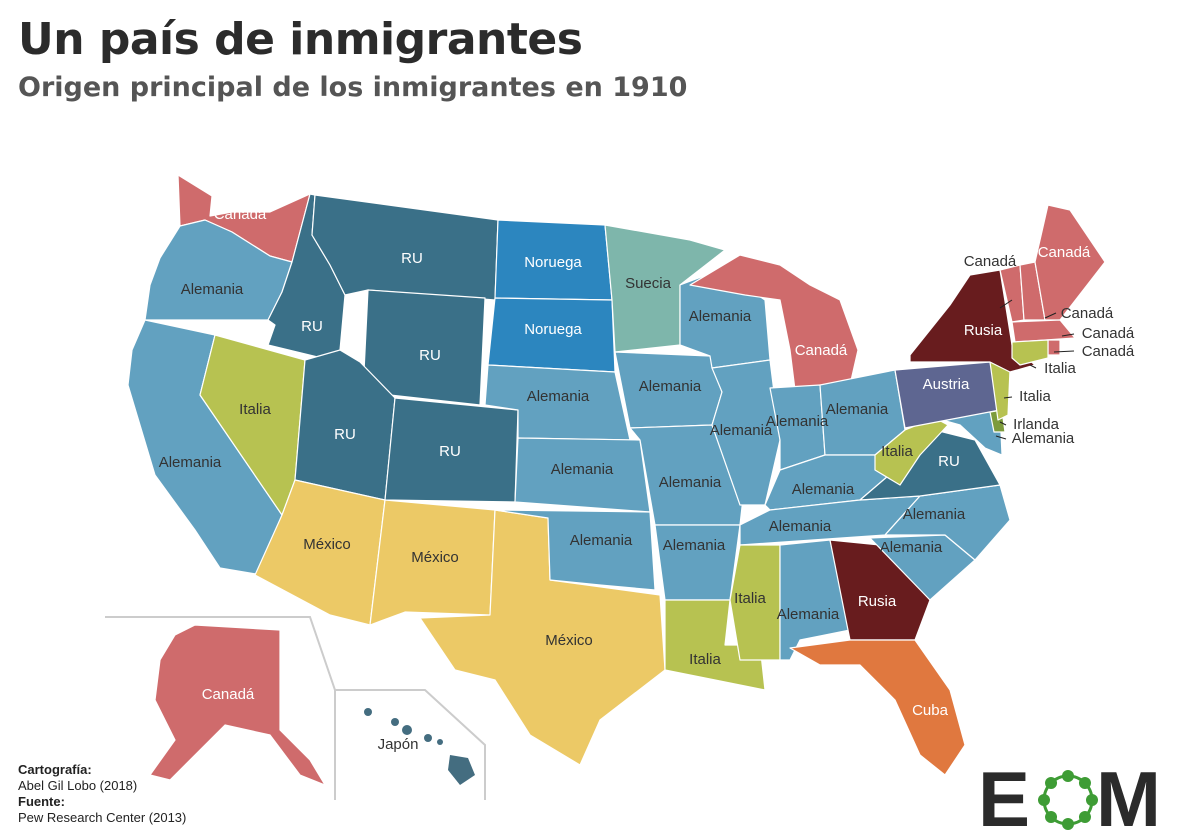  I want to click on label-illinois: Alemania, so click(741, 430).